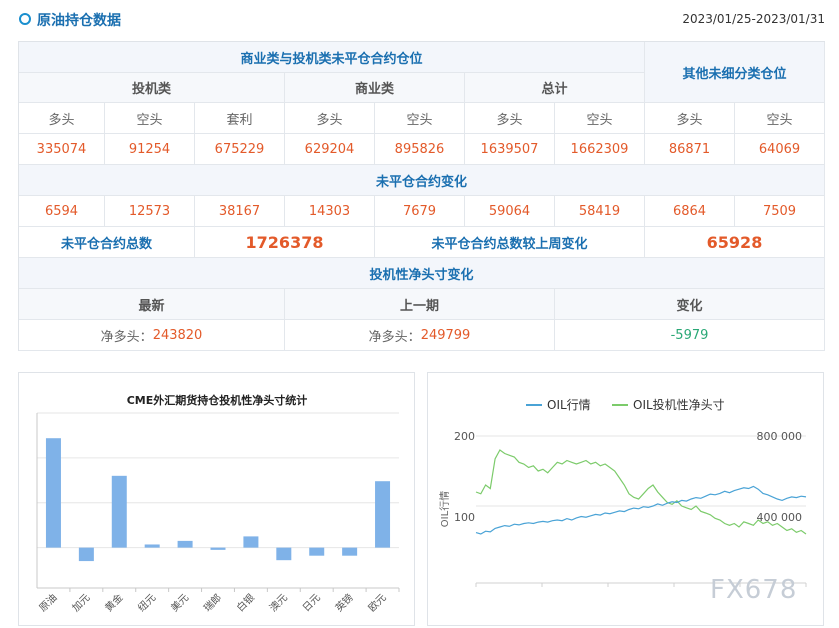 The width and height of the screenshot is (839, 628). Describe the element at coordinates (146, 602) in the screenshot. I see `x-tick-label: 纽元` at that location.